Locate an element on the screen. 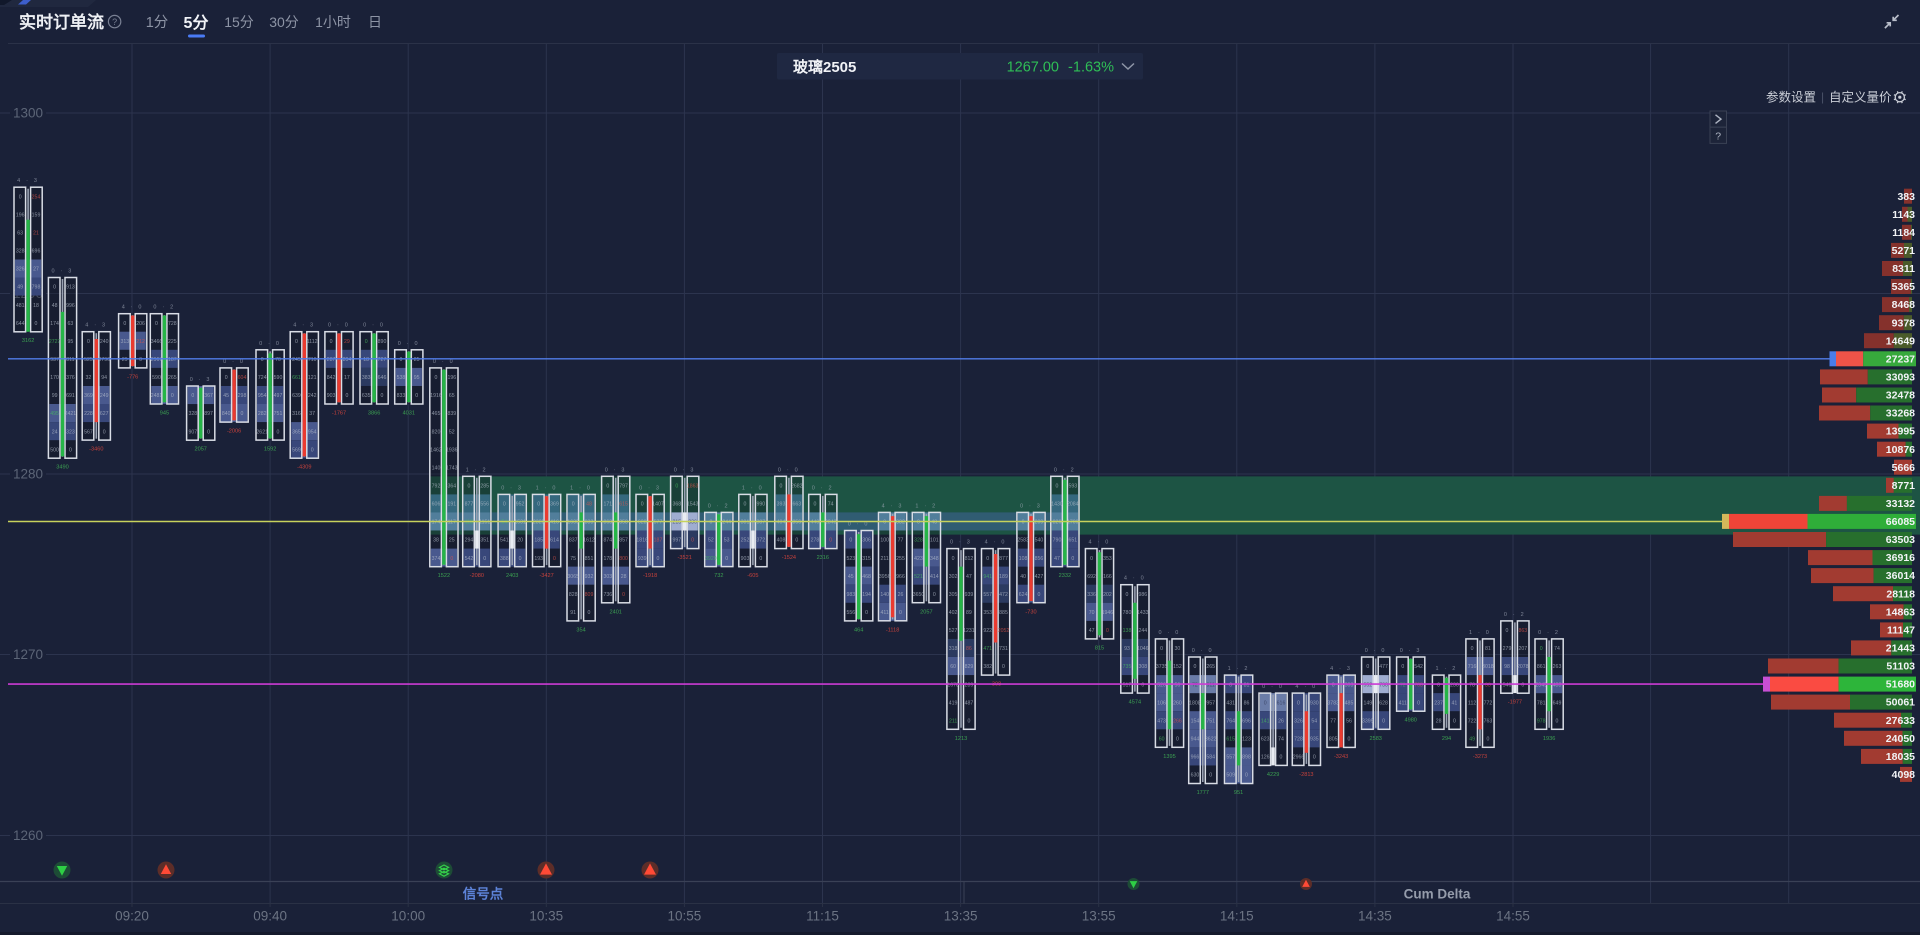 Image resolution: width=1920 pixels, height=935 pixels. svg-text: 1151 is located at coordinates (484, 523).